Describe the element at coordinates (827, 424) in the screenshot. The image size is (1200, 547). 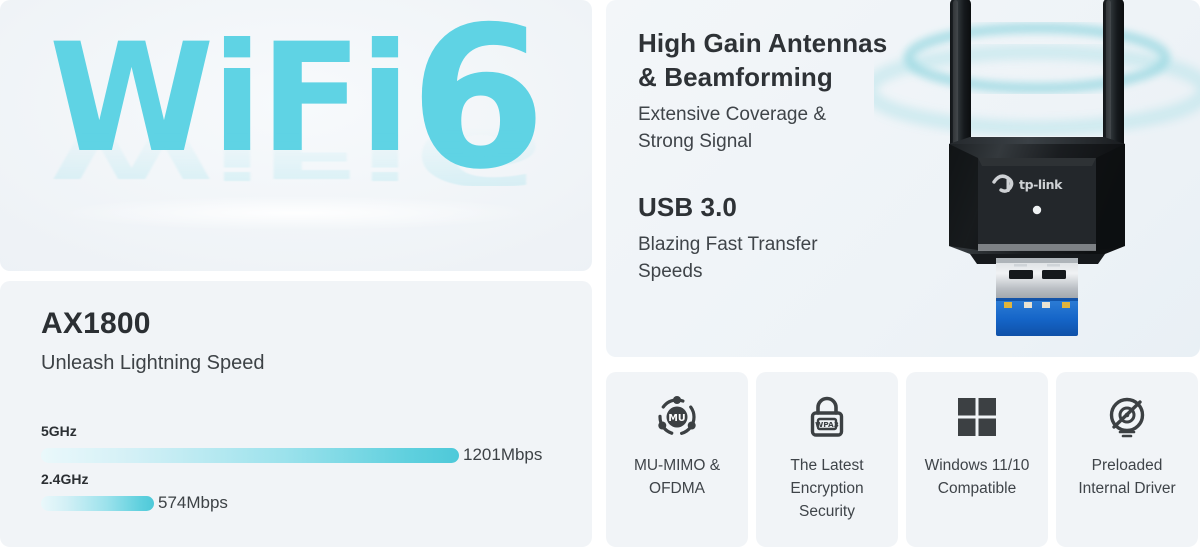
I see `wpa3-icon-text: WPA3` at that location.